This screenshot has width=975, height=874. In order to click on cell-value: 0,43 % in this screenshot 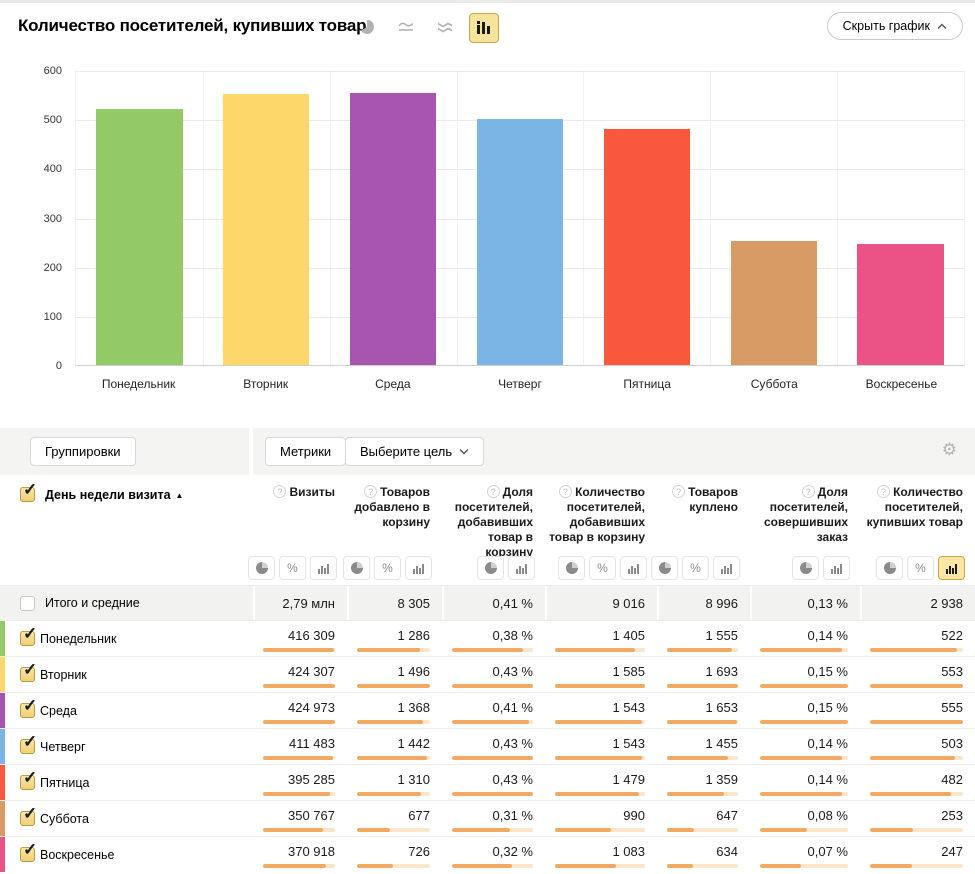, I will do `click(512, 671)`.